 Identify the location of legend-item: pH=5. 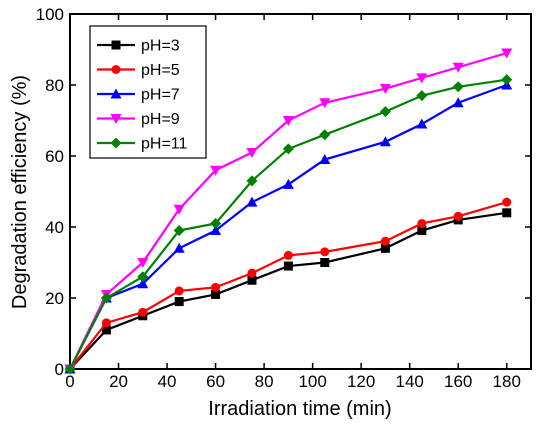
(138, 70).